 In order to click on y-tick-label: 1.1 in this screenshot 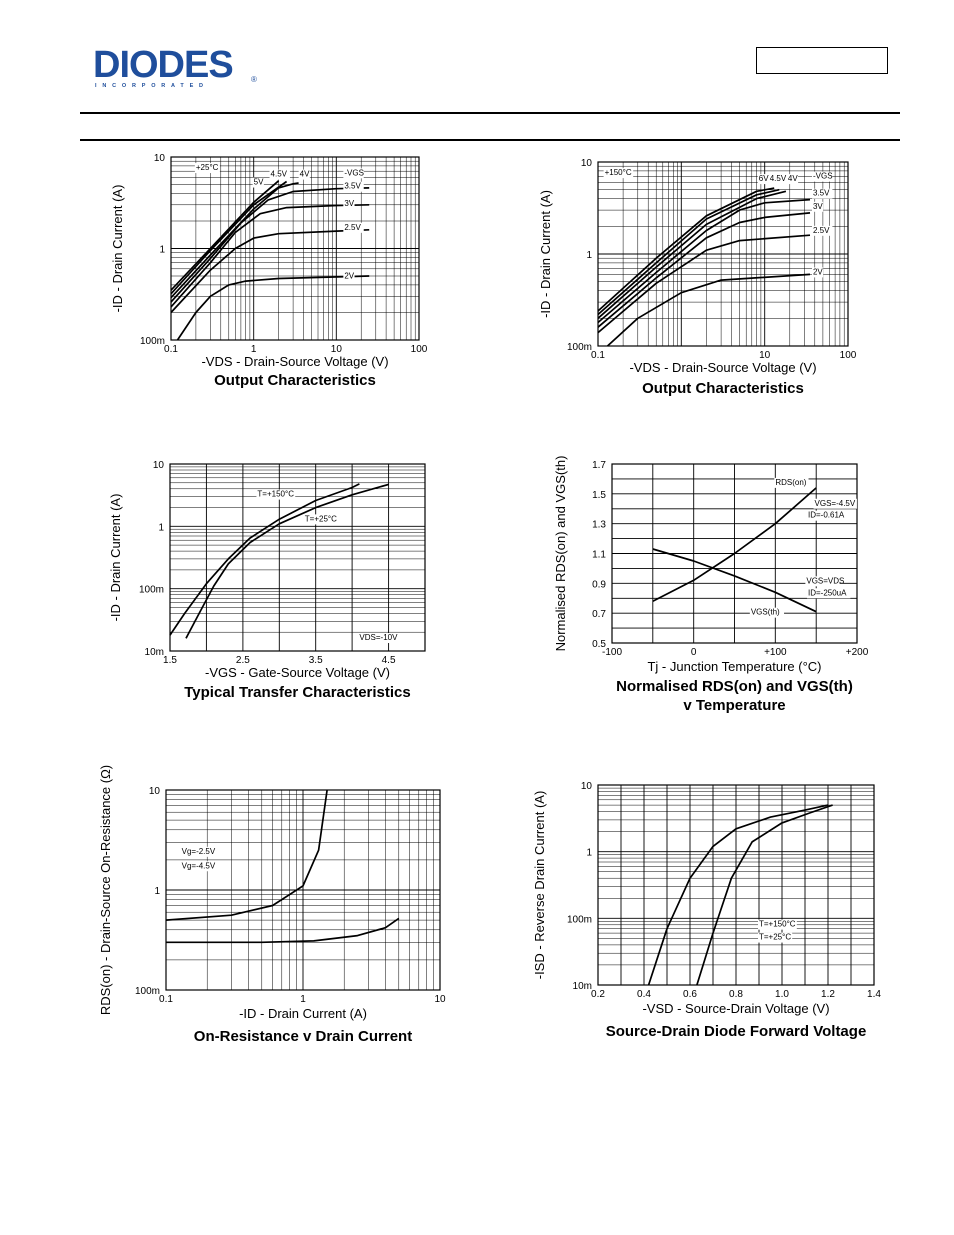, I will do `click(599, 555)`.